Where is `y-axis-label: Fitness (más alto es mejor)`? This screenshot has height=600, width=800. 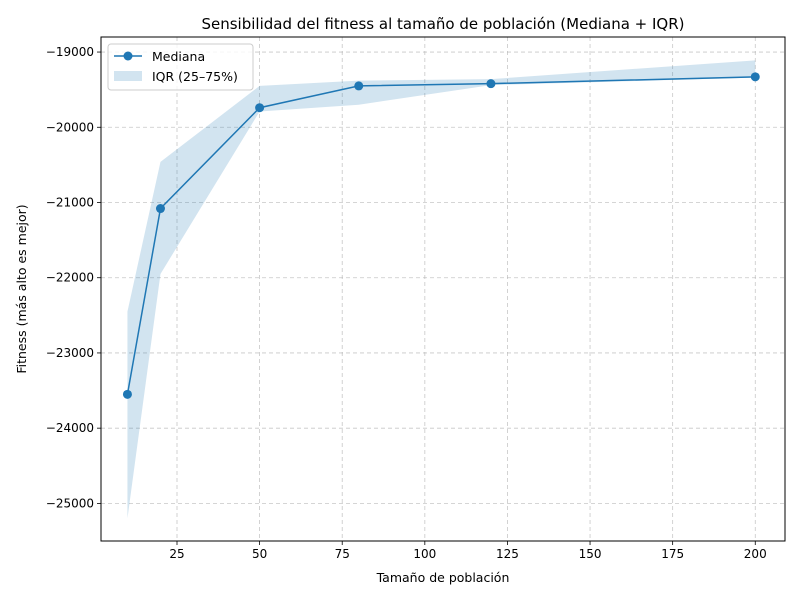 y-axis-label: Fitness (más alto es mejor) is located at coordinates (21, 288).